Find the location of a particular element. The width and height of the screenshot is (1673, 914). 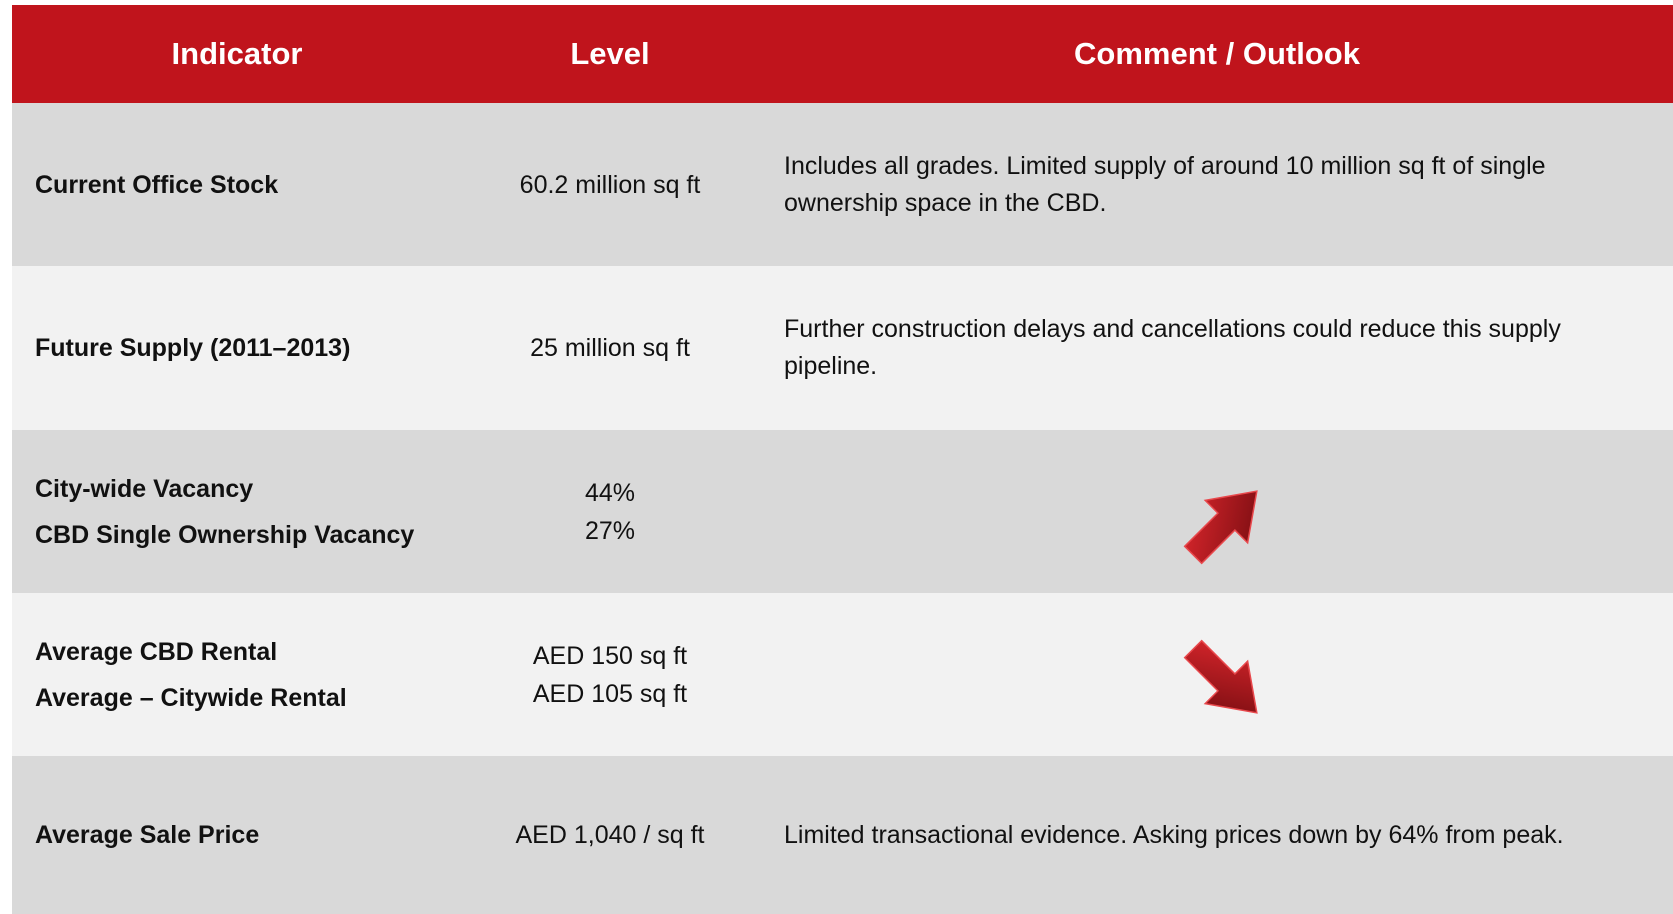

level-text: 27% is located at coordinates (610, 530).